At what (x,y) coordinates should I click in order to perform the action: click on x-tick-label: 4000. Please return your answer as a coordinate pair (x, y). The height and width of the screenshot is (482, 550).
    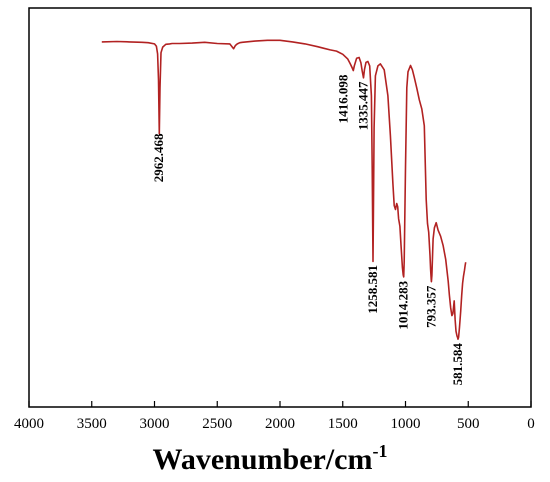
    Looking at the image, I should click on (29, 424).